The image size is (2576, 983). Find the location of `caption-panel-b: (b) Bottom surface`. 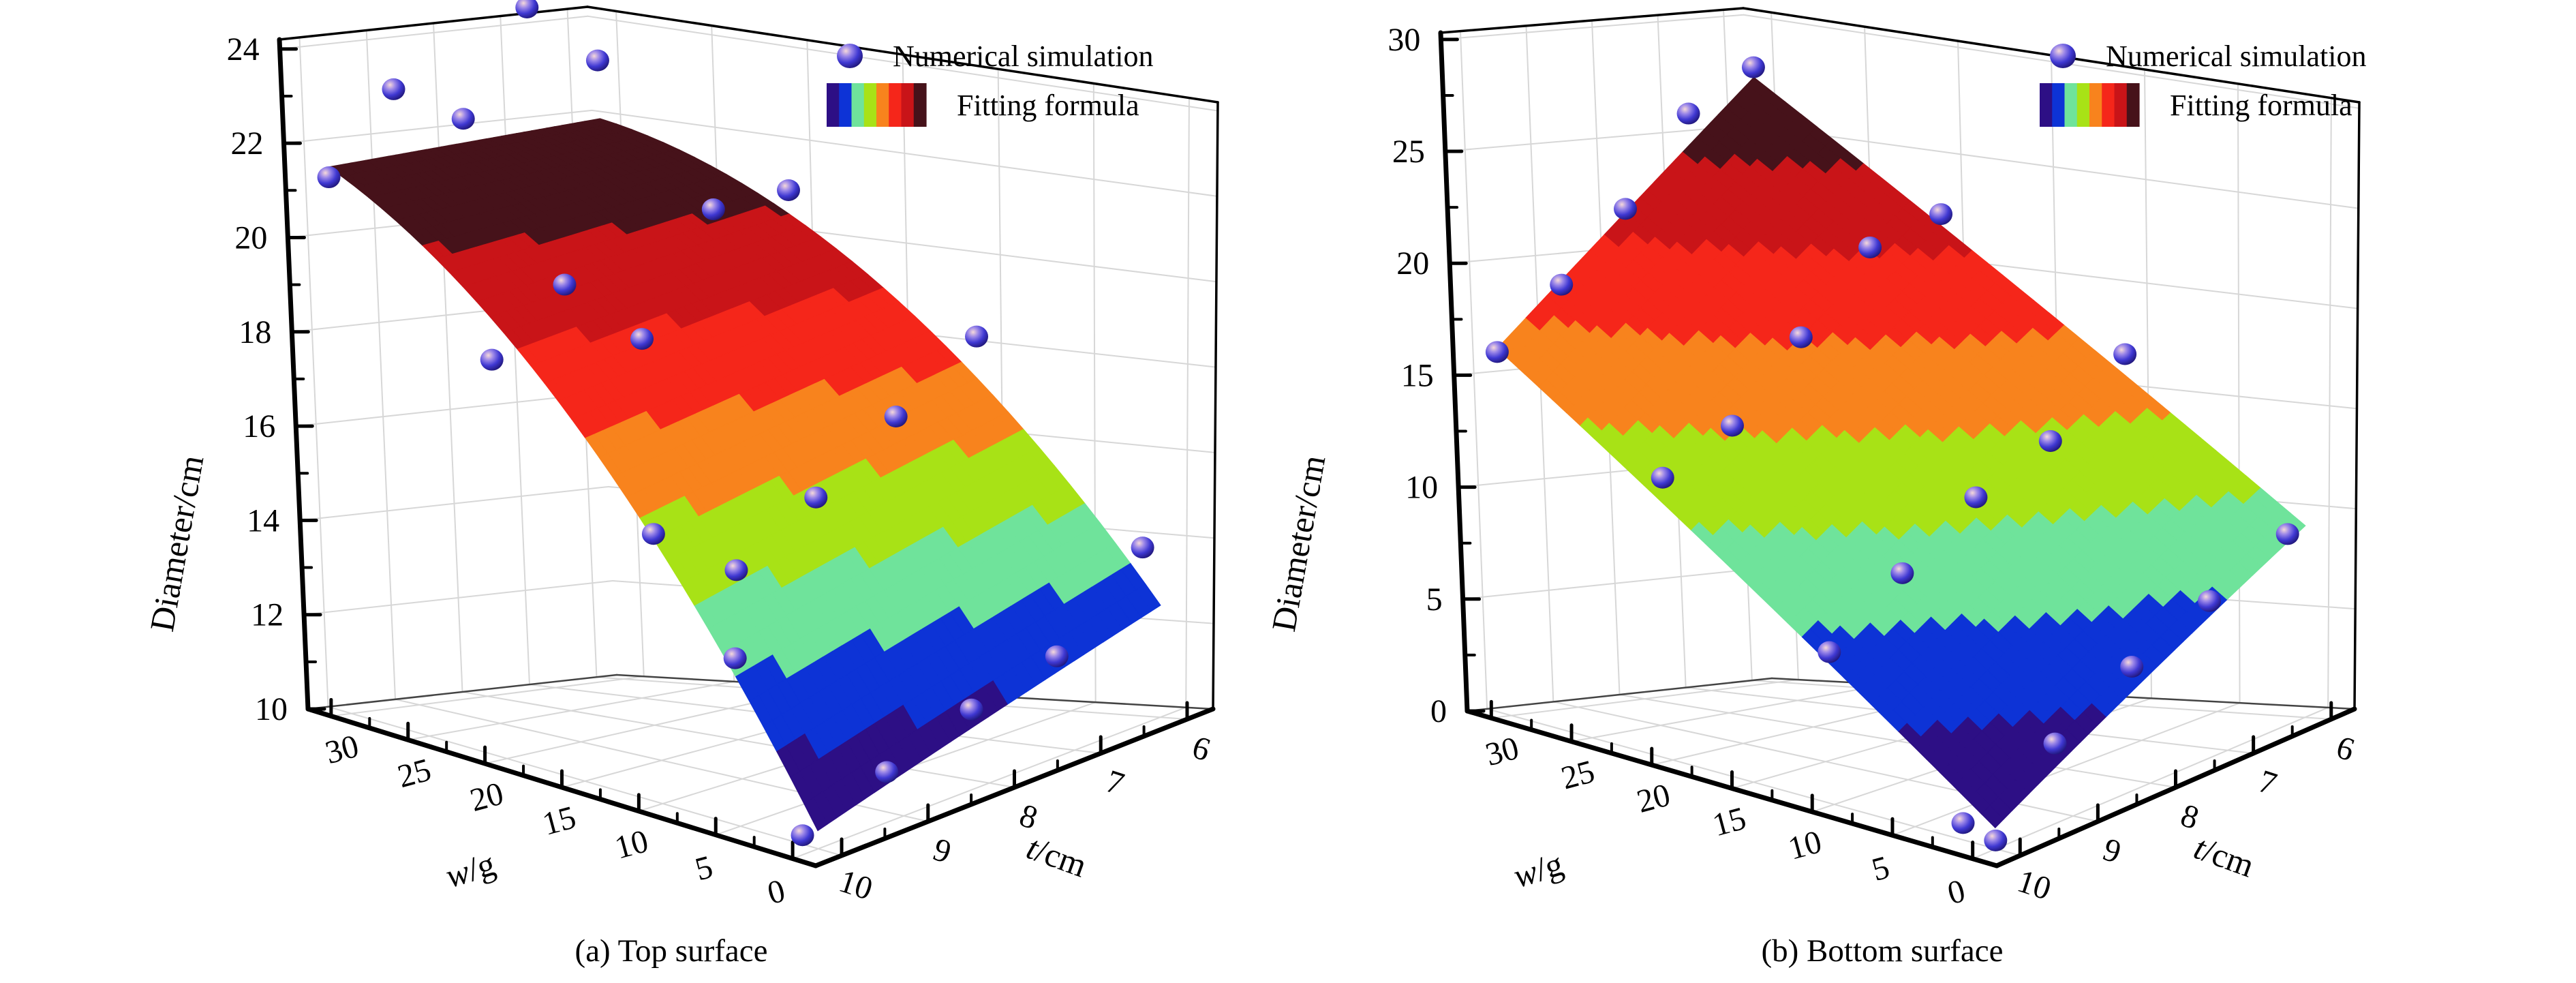

caption-panel-b: (b) Bottom surface is located at coordinates (1883, 951).